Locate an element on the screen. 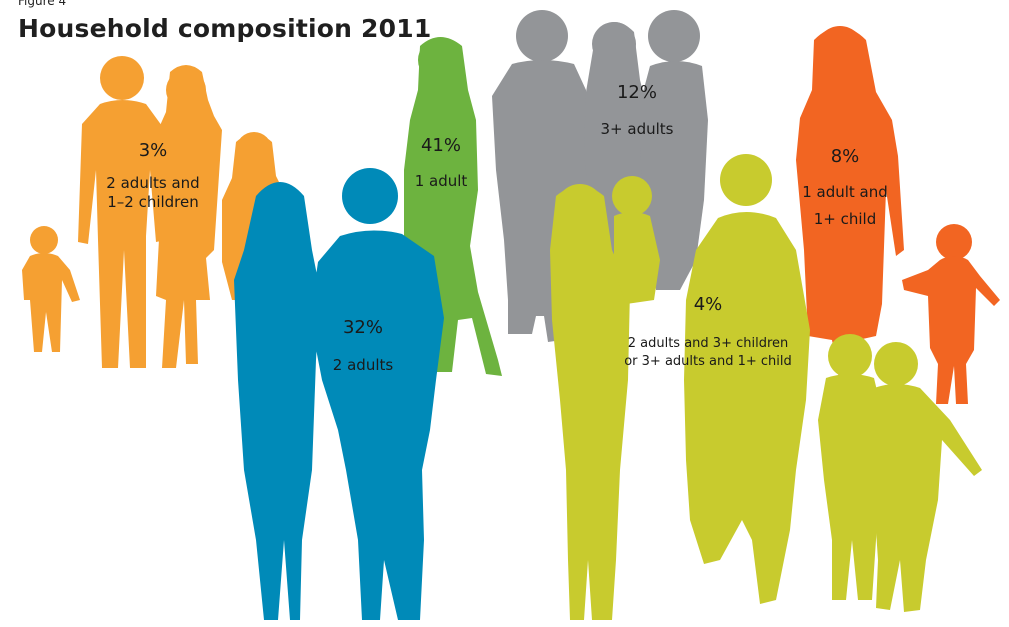 The image size is (1009, 627). label-large-family-line1: 2 adults and 3+ children is located at coordinates (708, 343).